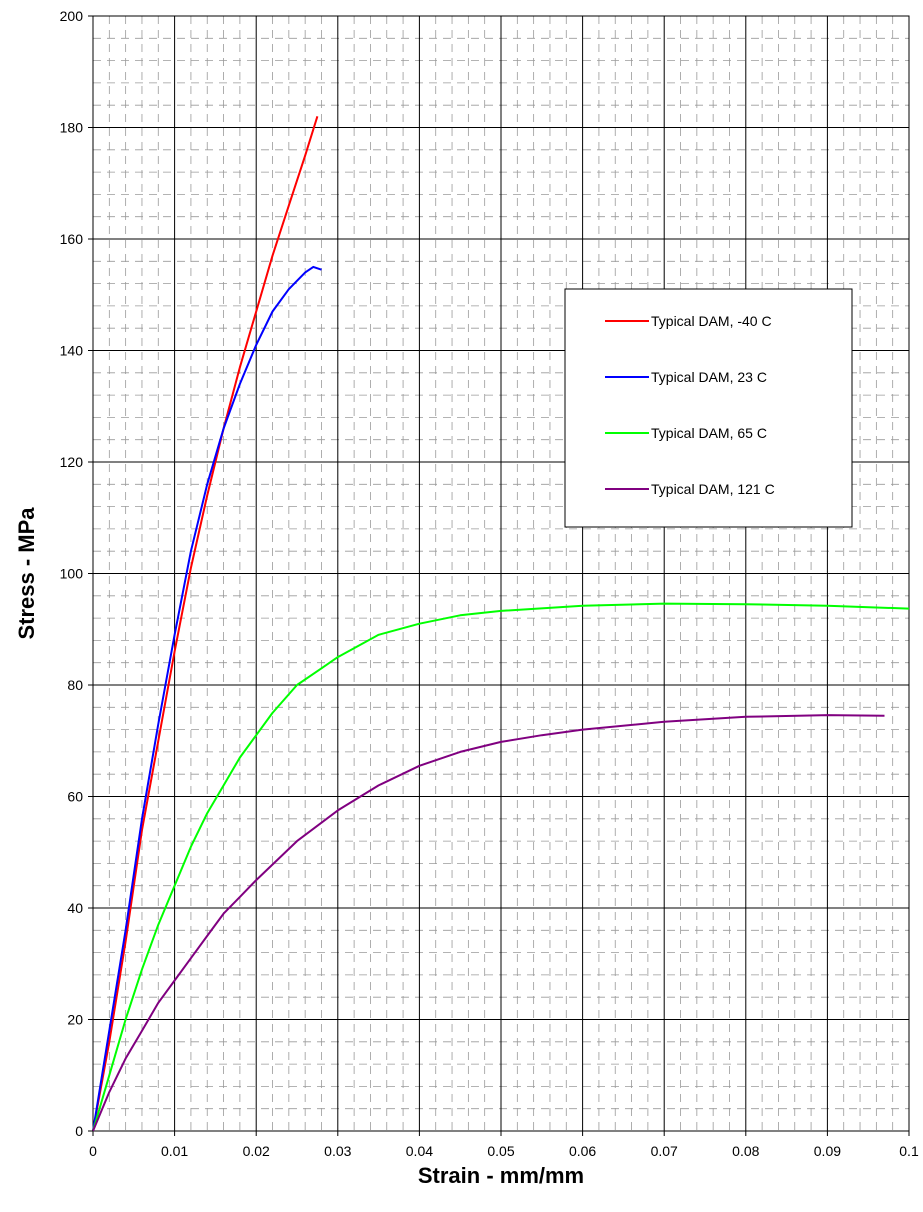 The height and width of the screenshot is (1212, 923). I want to click on x-axis-title: Strain - mm/mm, so click(501, 1175).